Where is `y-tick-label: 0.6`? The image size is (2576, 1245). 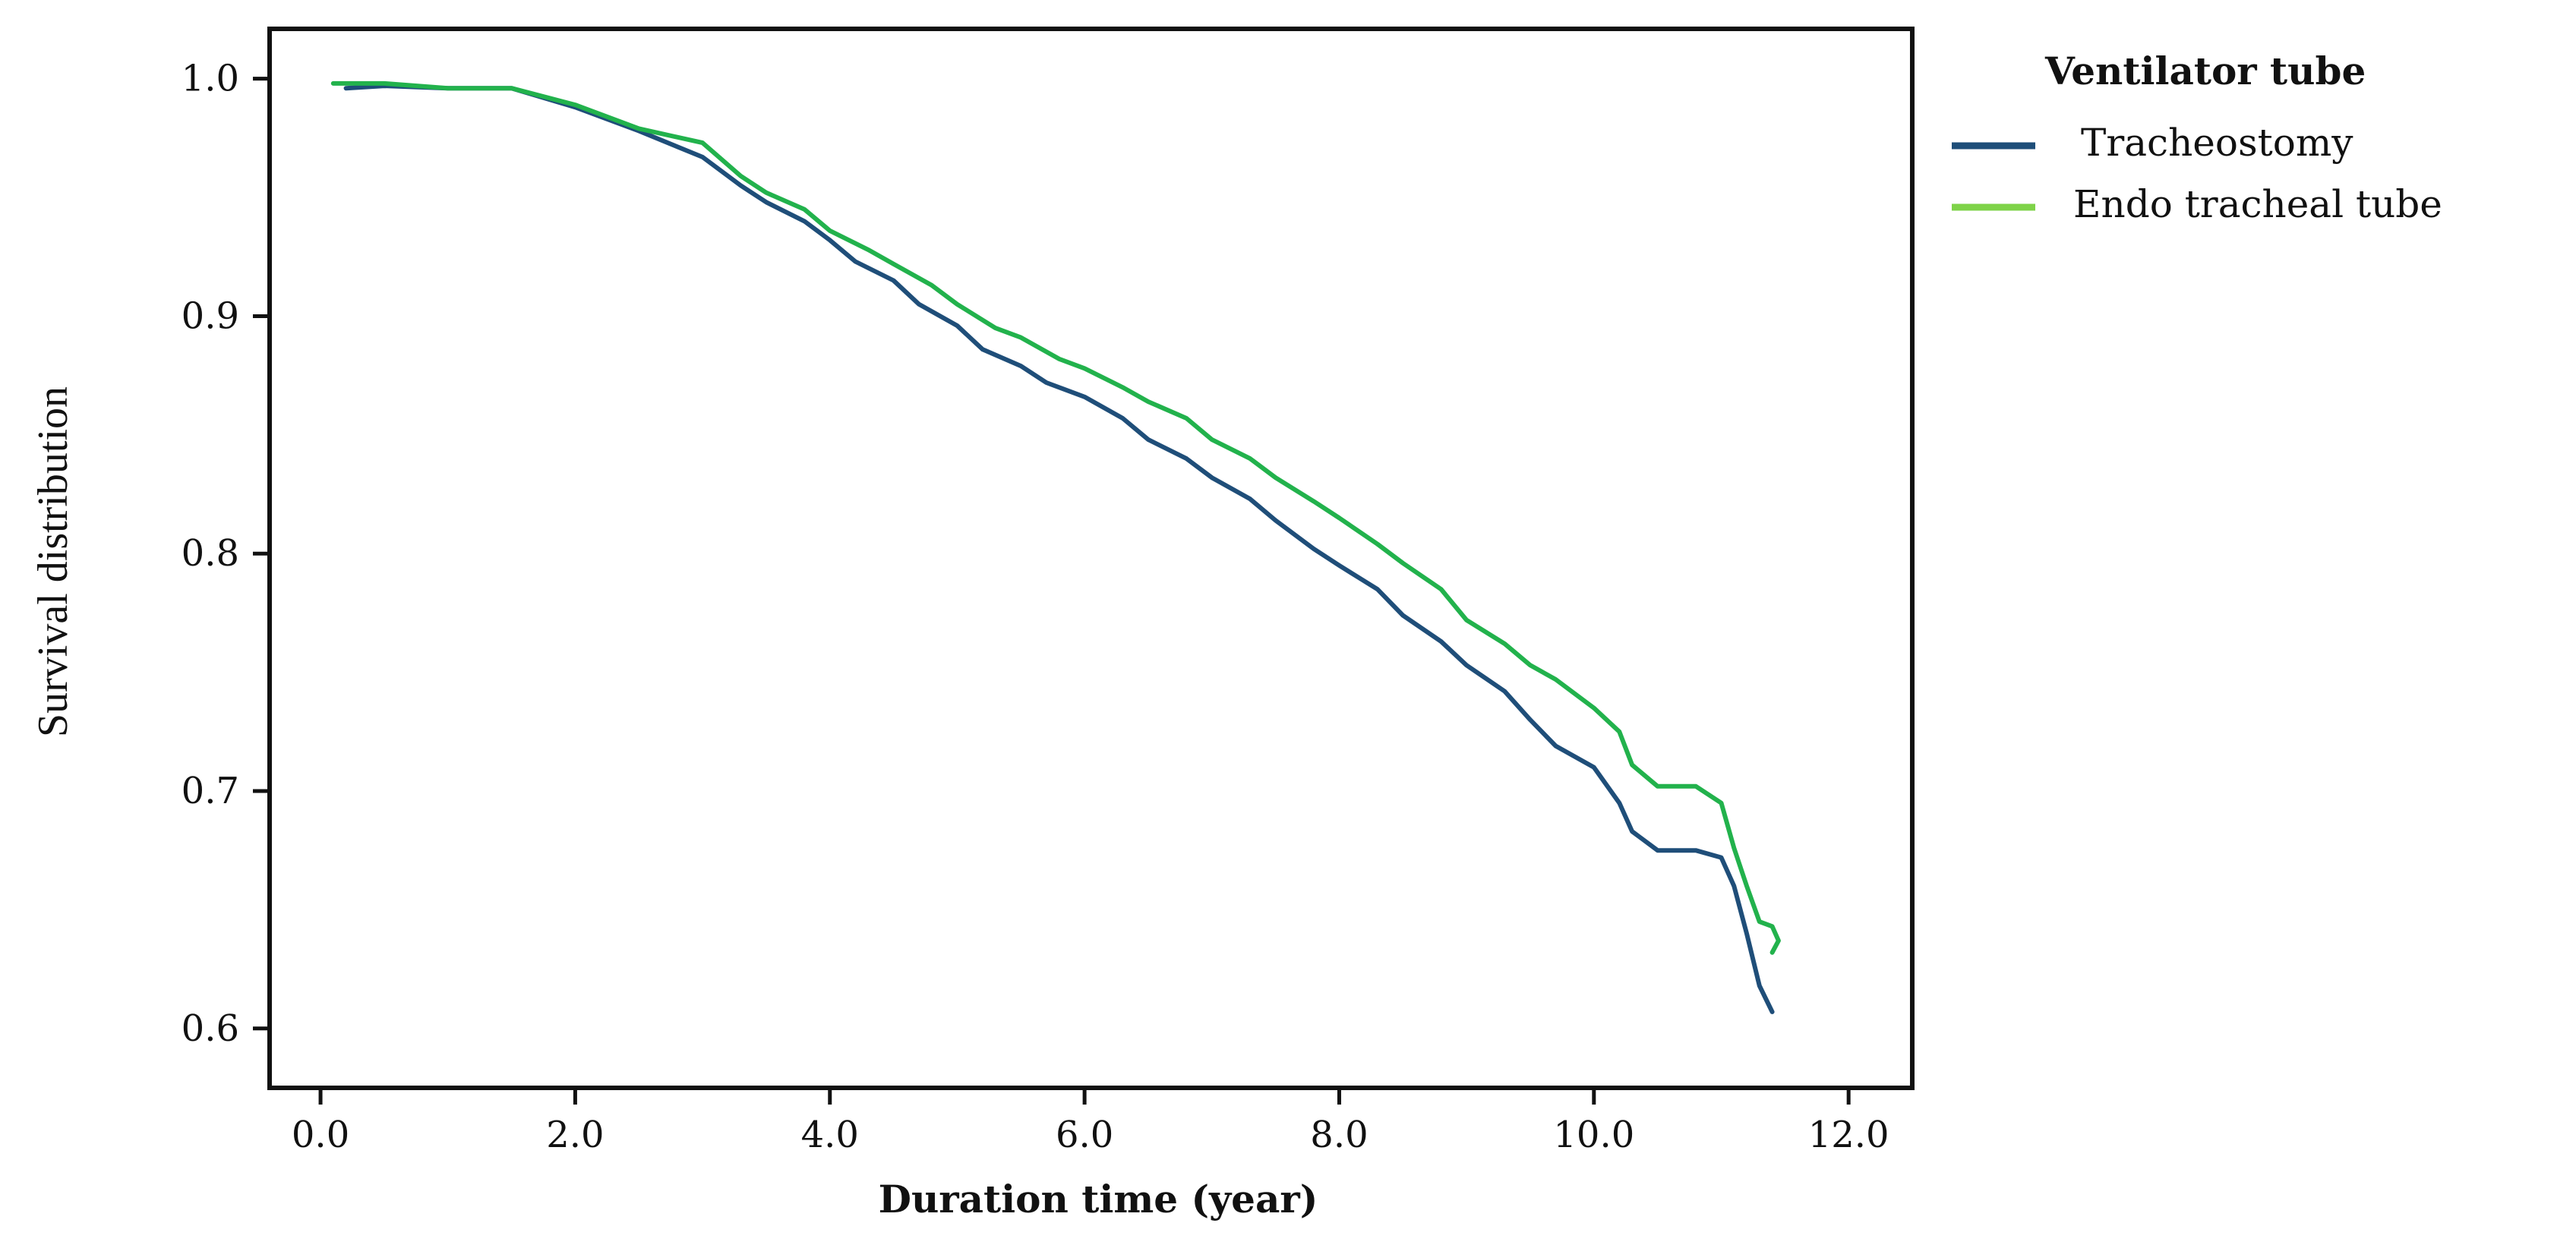 y-tick-label: 0.6 is located at coordinates (210, 1028).